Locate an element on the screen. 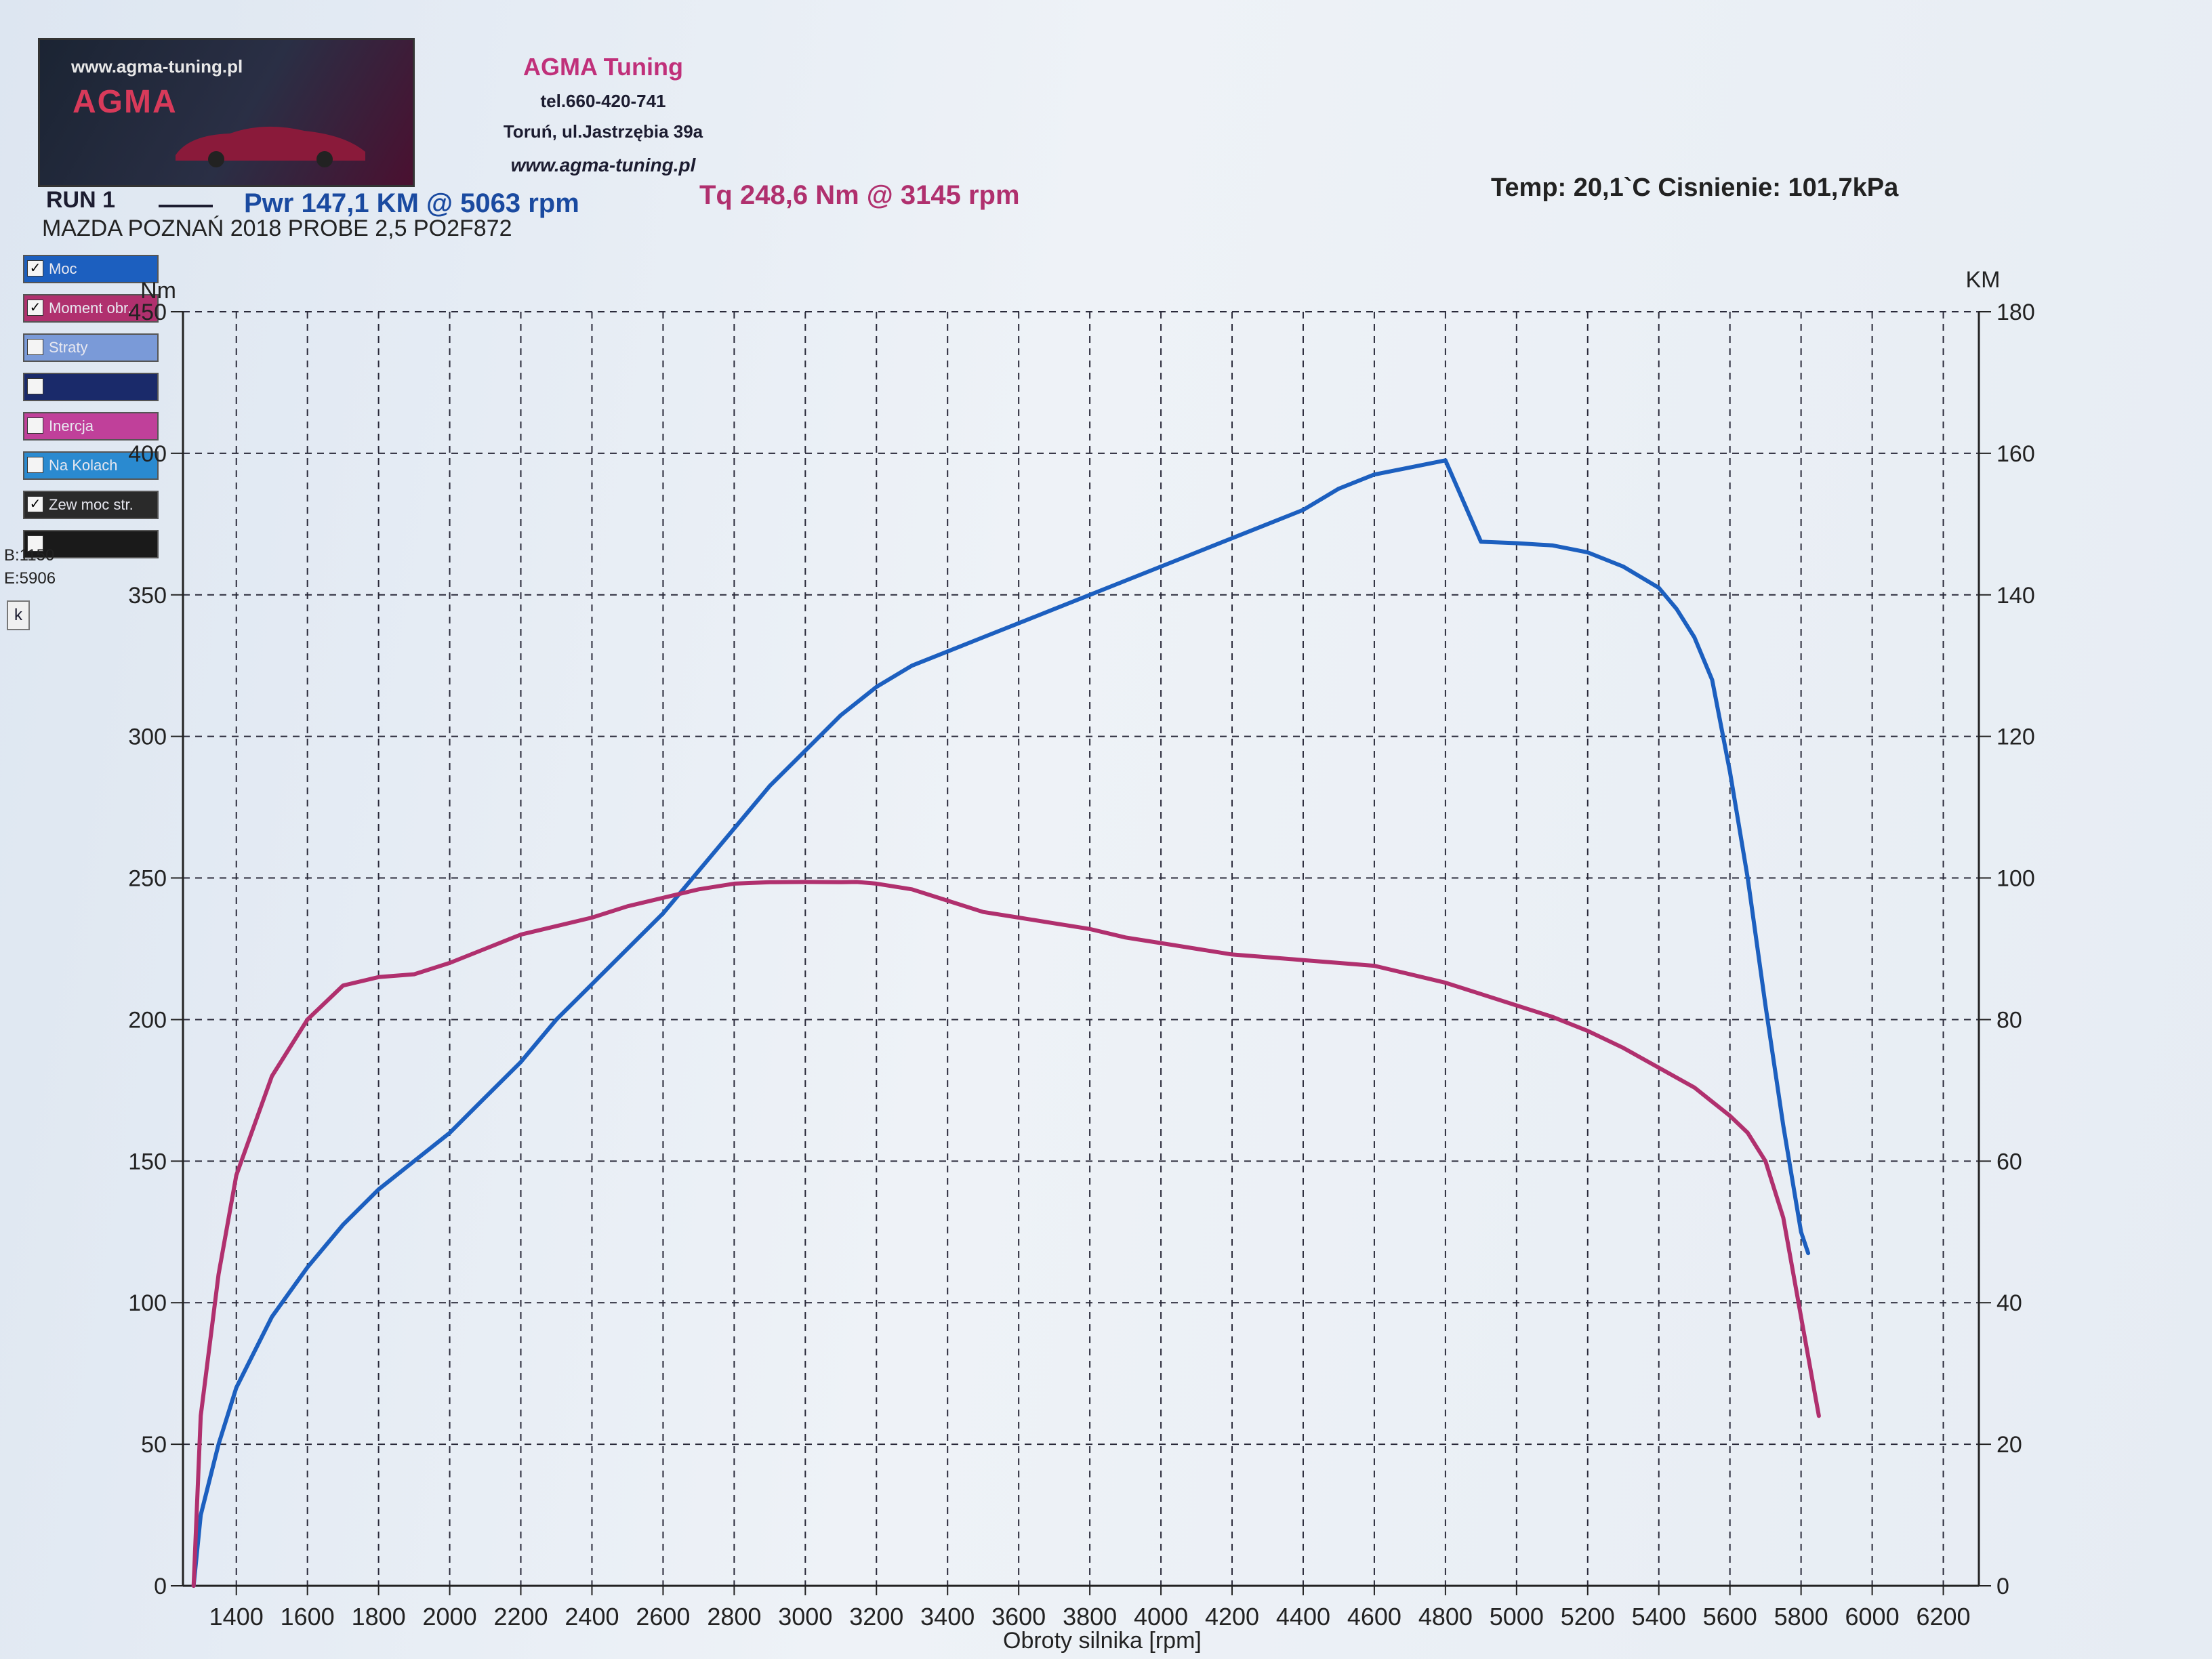 This screenshot has height=1659, width=2212. y-right-tick-label: 0 is located at coordinates (2002, 1586).